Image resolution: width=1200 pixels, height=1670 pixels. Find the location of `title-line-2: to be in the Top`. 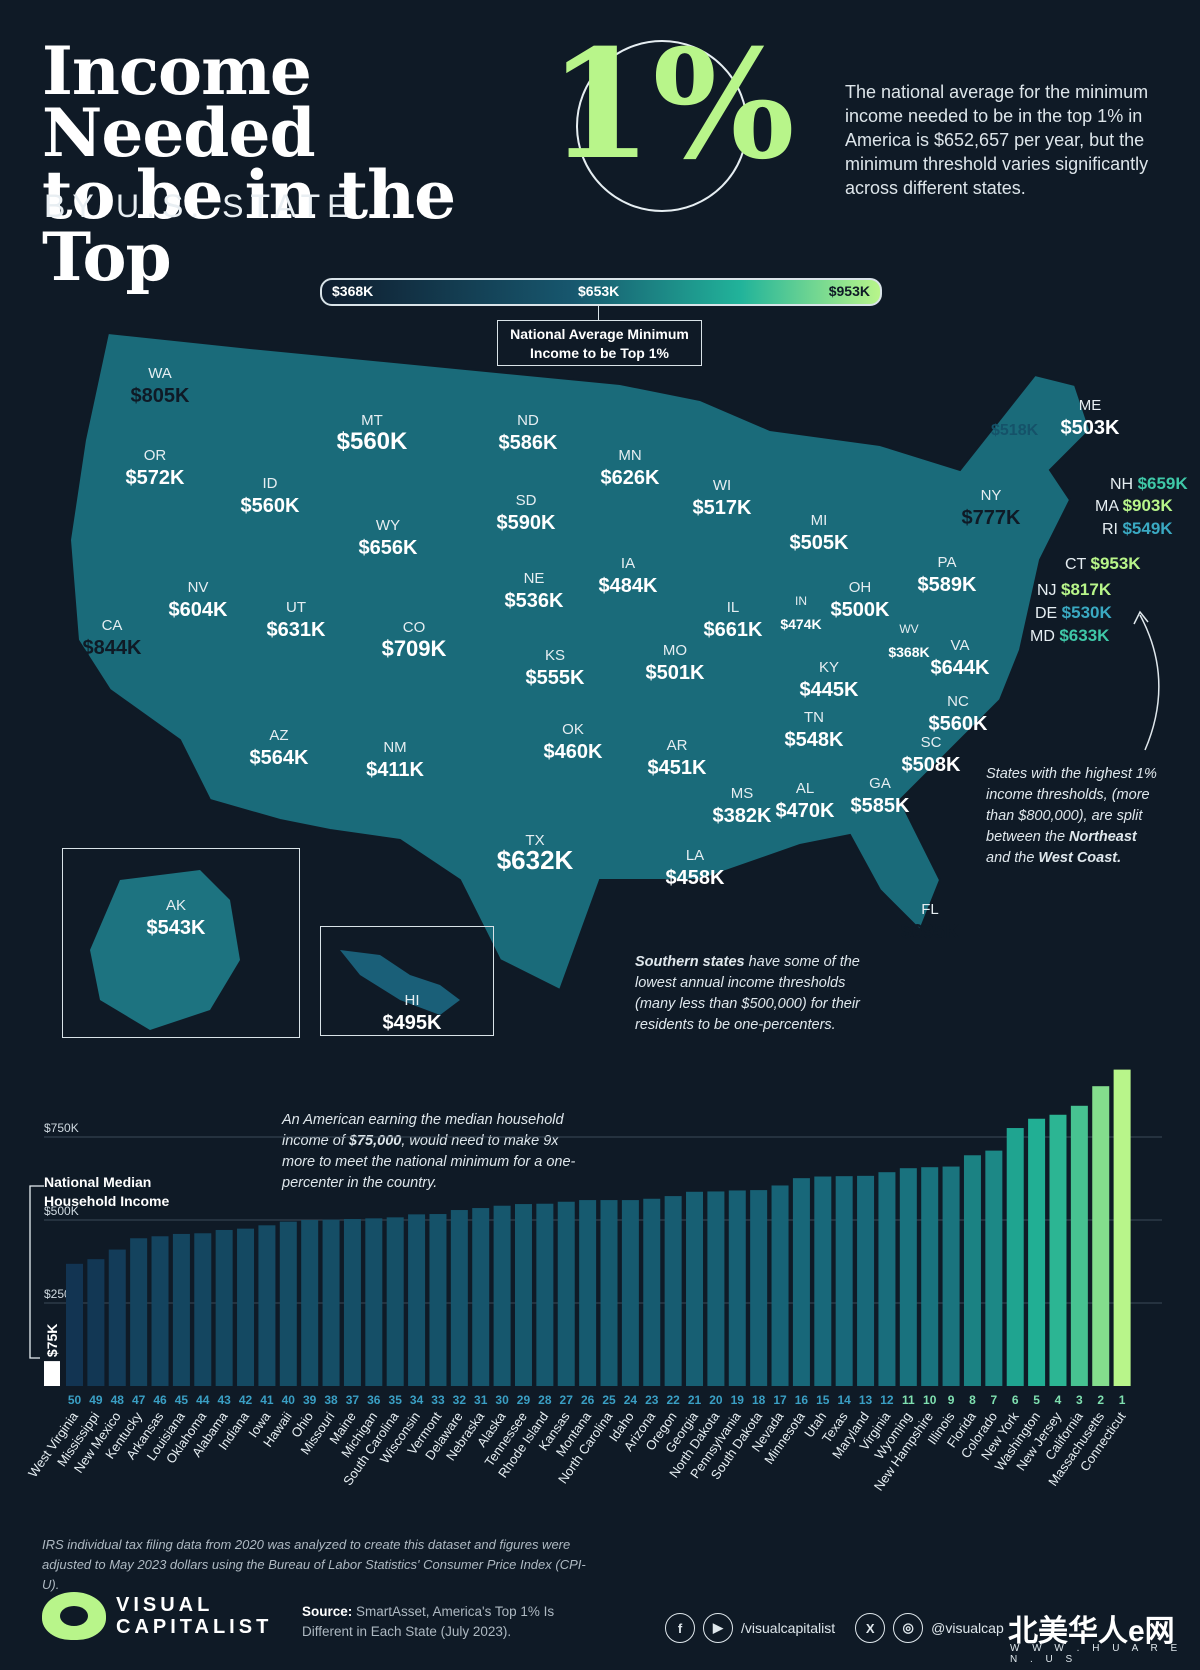

title-line-2: to be in the Top is located at coordinates (249, 226).